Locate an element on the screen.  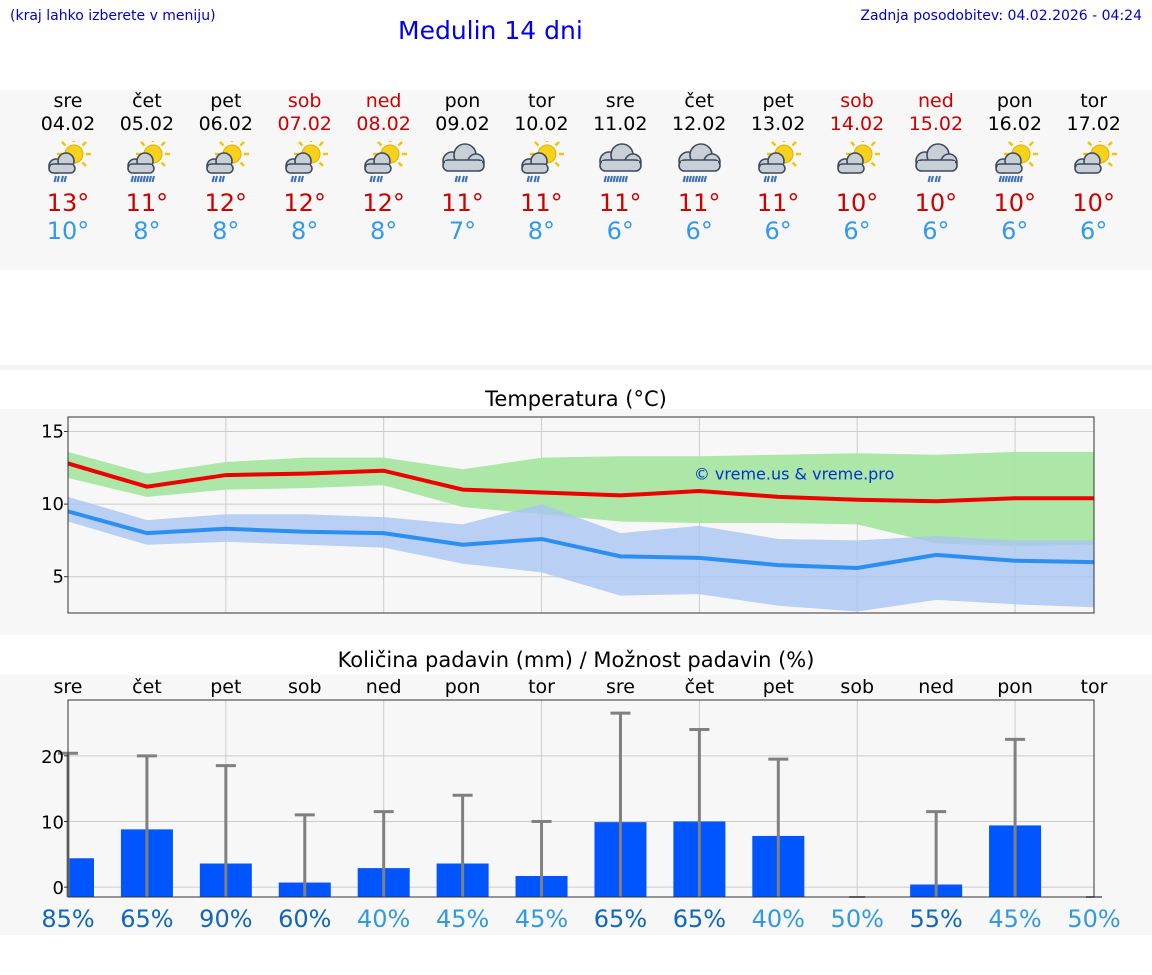
day-forecast: pet 06.02 12° 8° is located at coordinates (226, 167).